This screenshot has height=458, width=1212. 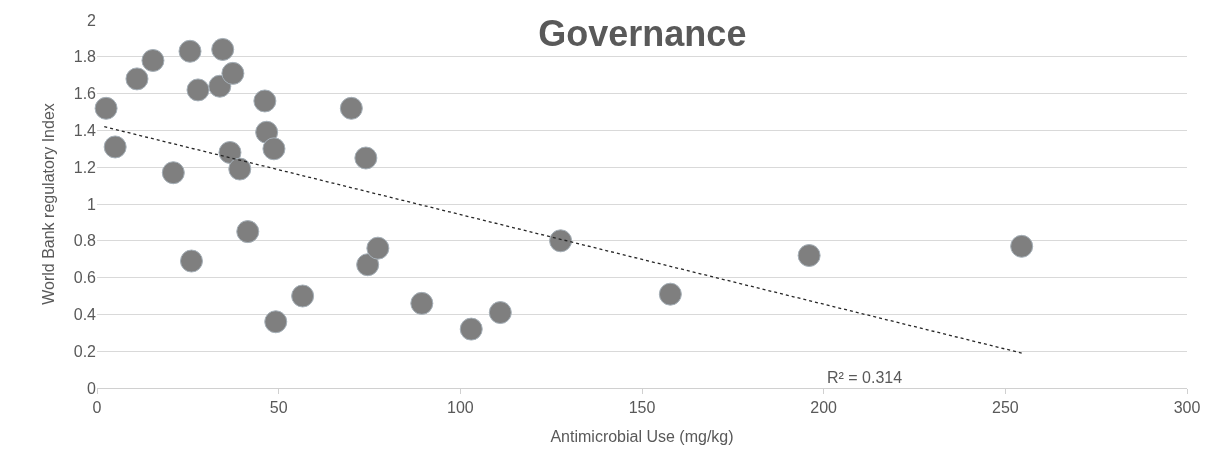 I want to click on x-tick-label: 250, so click(x=1005, y=408).